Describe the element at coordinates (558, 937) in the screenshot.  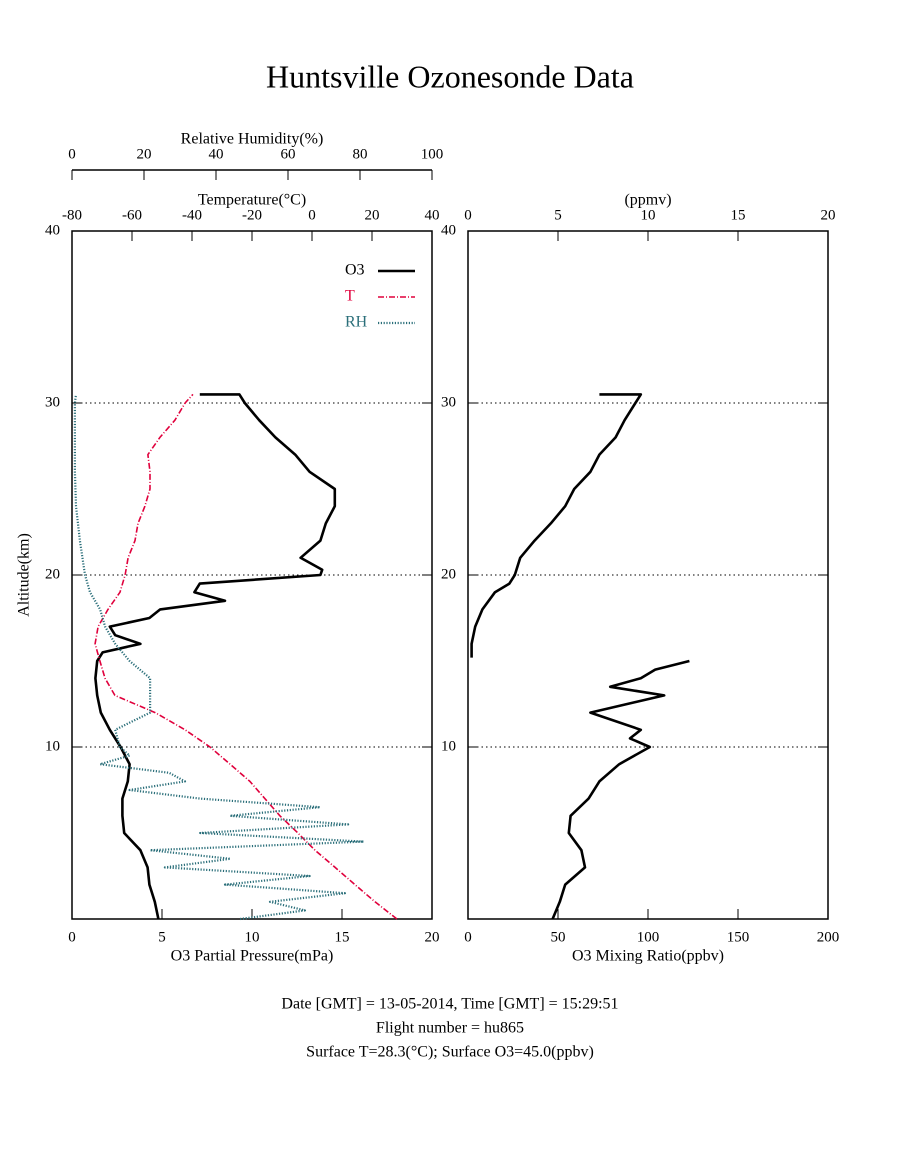
I see `x-tick-label: 50` at that location.